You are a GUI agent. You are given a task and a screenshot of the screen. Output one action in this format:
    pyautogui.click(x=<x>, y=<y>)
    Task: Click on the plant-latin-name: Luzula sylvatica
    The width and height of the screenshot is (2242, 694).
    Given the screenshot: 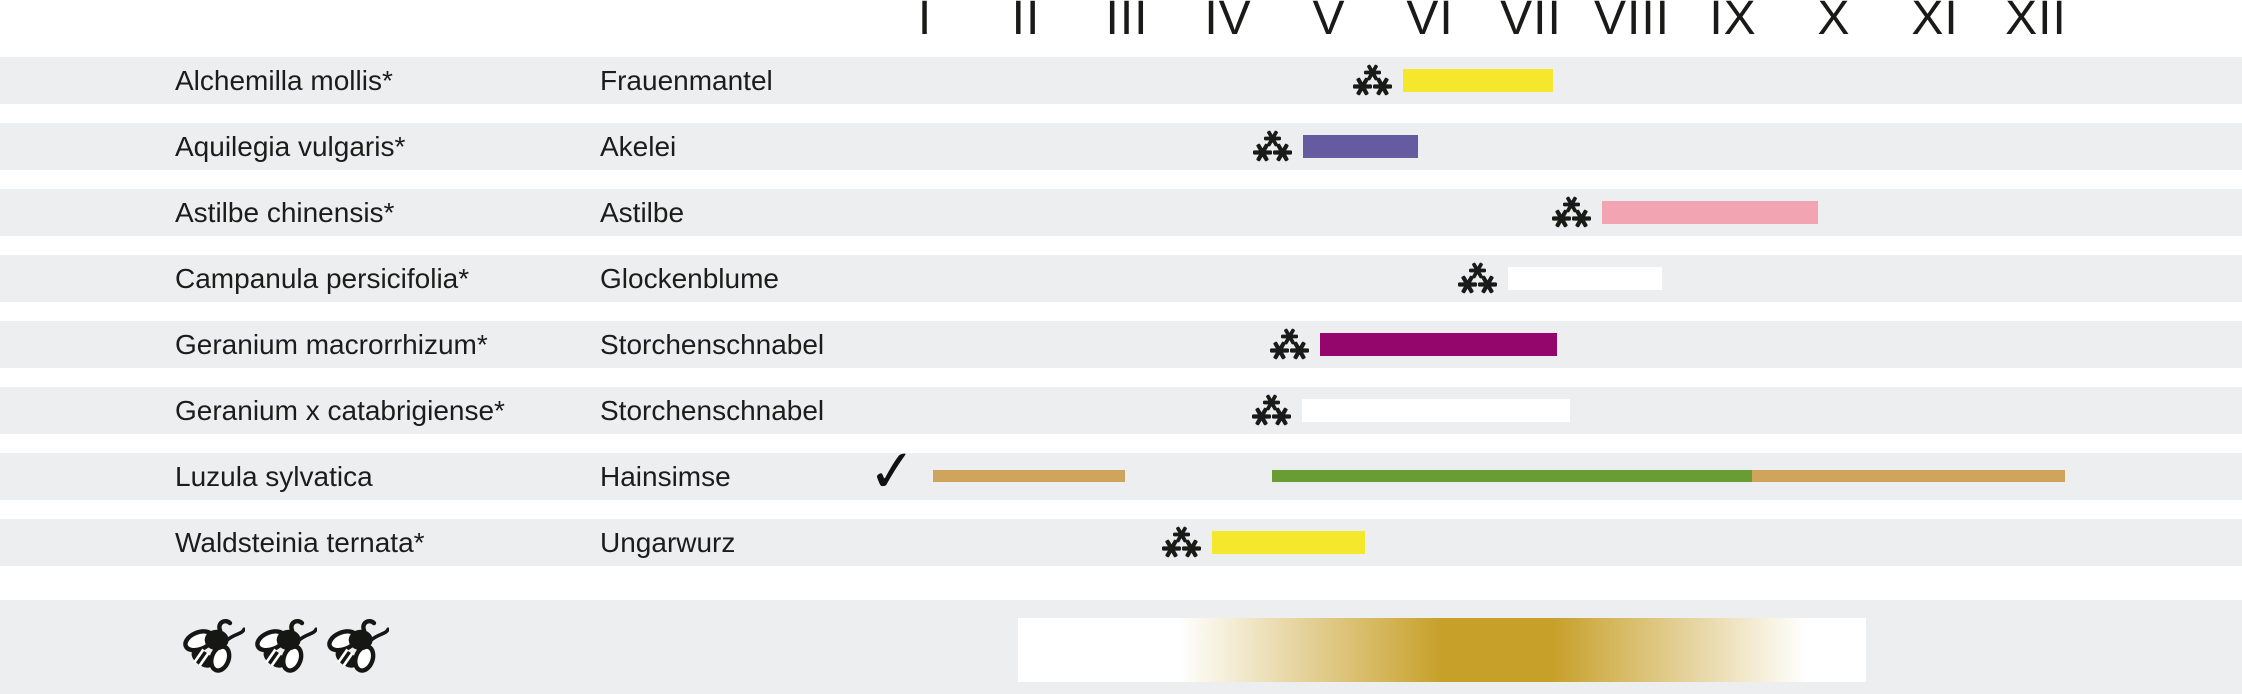 What is the action you would take?
    pyautogui.click(x=274, y=476)
    